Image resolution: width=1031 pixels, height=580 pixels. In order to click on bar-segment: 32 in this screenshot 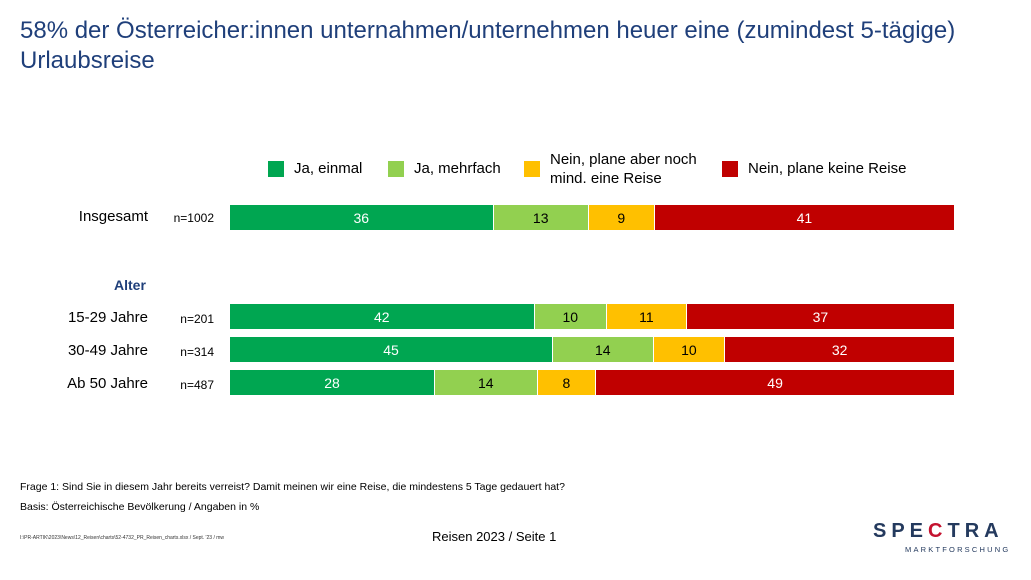, I will do `click(840, 349)`.